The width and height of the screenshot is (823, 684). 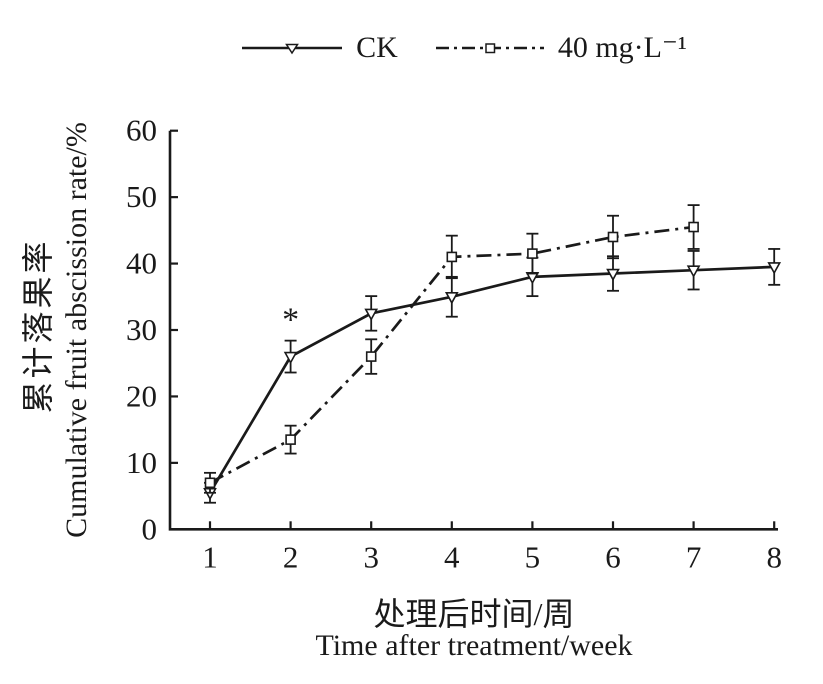 What do you see at coordinates (371, 556) in the screenshot?
I see `x-tick-label: 3` at bounding box center [371, 556].